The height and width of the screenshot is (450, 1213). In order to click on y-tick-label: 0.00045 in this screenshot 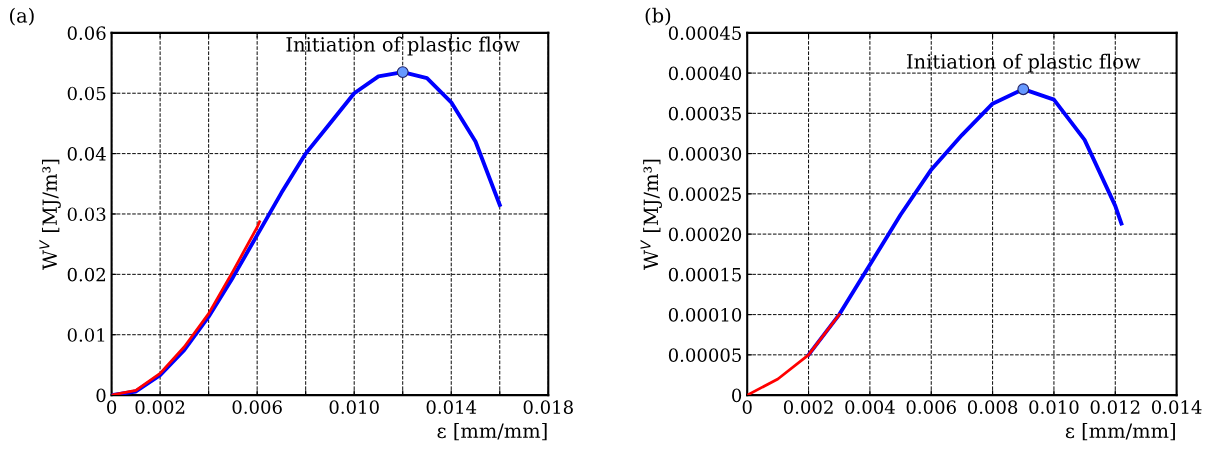, I will do `click(704, 33)`.